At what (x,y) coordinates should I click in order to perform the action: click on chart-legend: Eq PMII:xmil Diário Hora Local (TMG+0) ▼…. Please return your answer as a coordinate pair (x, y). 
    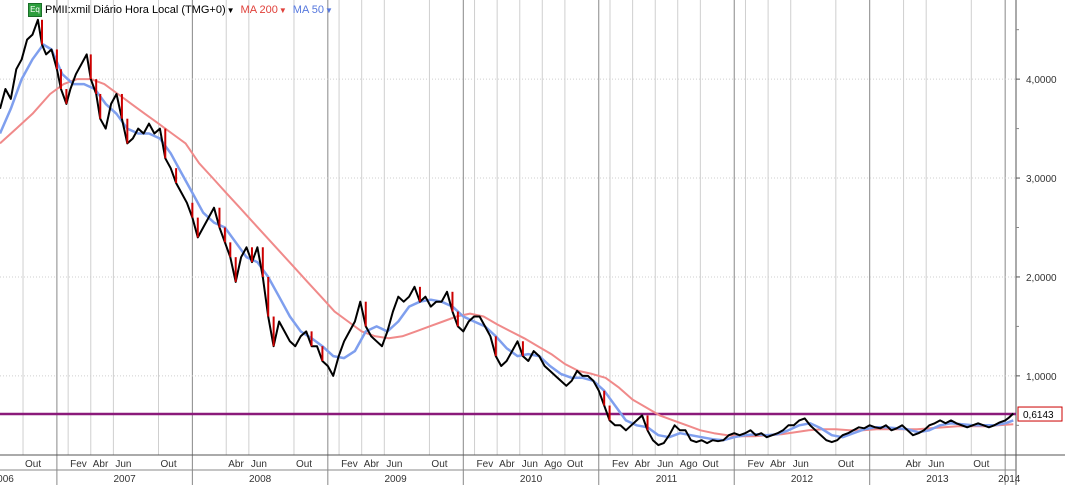
    Looking at the image, I should click on (183, 10).